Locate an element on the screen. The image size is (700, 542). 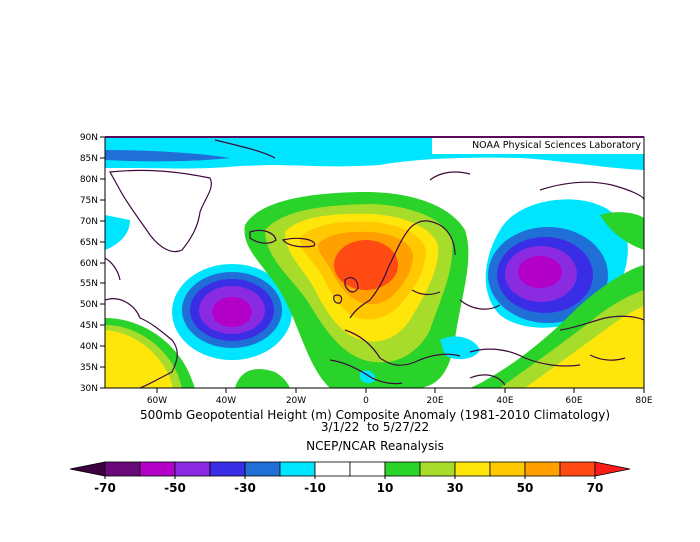
colorbar-cells is located at coordinates (350, 469).